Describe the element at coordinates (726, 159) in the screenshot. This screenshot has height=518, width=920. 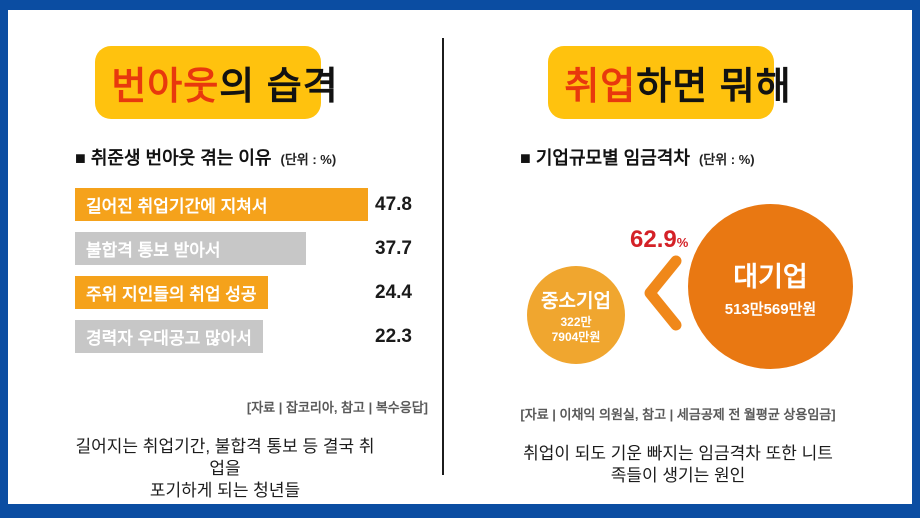
I see `right-chart-unit: (단위 : %)` at that location.